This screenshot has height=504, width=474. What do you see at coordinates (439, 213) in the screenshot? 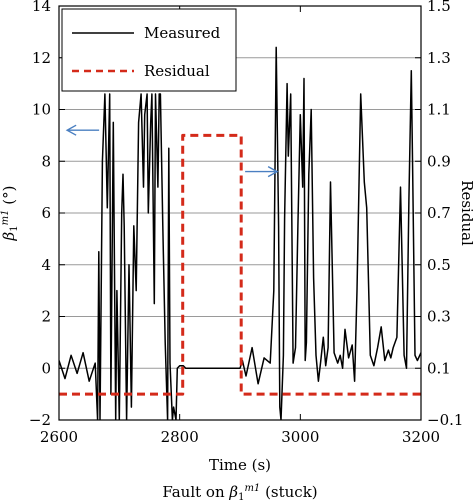
I see `y-right-tick-label-4: 0.7` at bounding box center [439, 213].